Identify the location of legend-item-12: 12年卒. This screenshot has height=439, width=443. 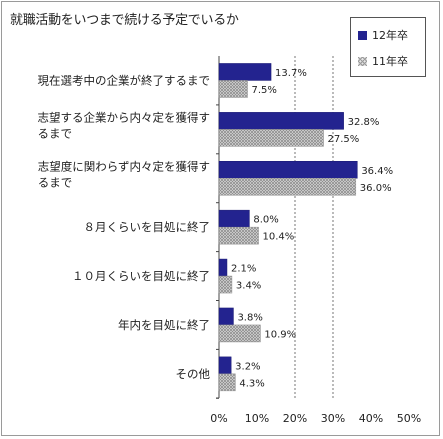
(383, 35).